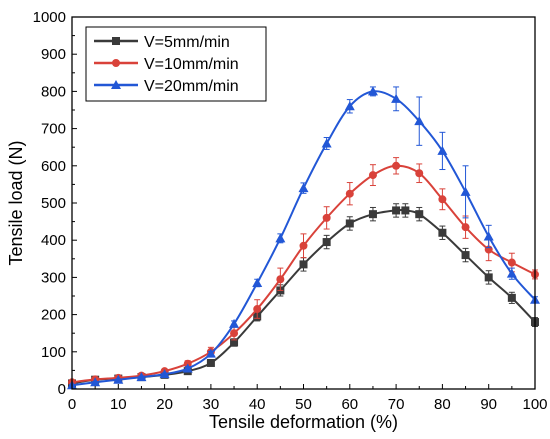 This screenshot has height=439, width=550. I want to click on x-tick-label: 80, so click(442, 404).